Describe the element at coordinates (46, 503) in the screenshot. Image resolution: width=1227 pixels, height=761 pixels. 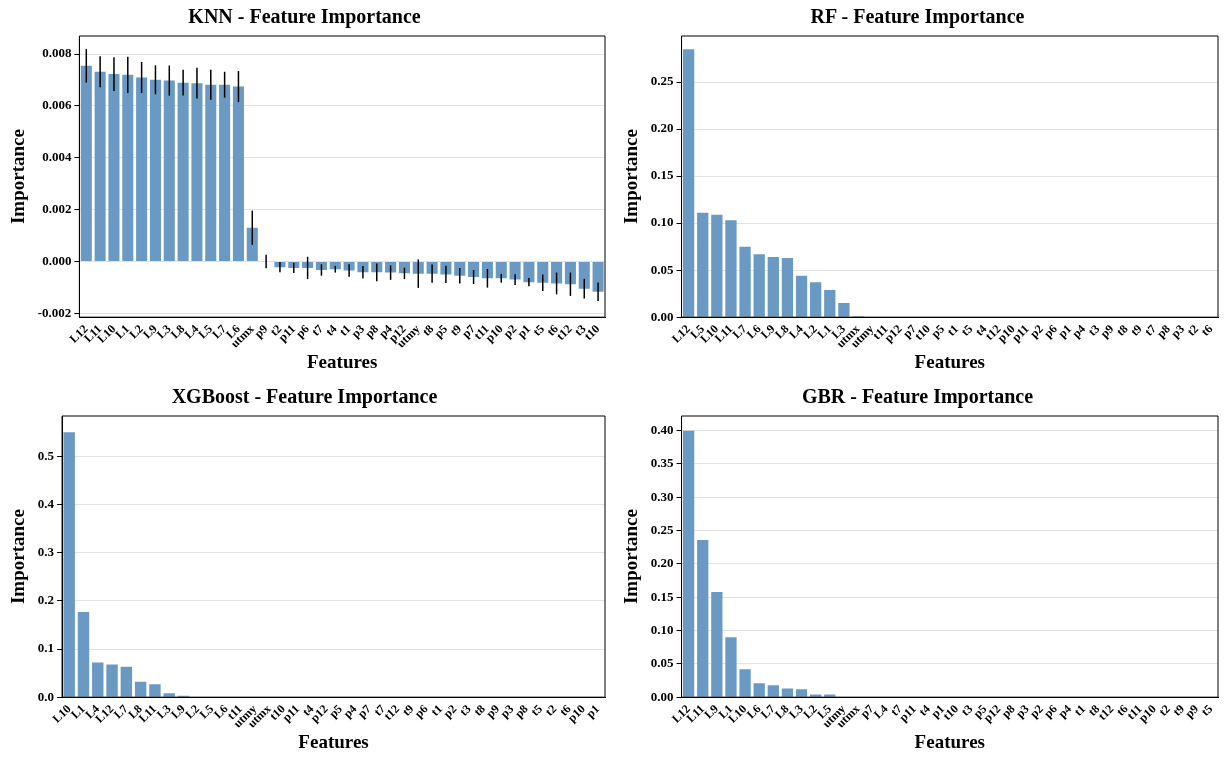
I see `y-tick-label: 0.4` at that location.